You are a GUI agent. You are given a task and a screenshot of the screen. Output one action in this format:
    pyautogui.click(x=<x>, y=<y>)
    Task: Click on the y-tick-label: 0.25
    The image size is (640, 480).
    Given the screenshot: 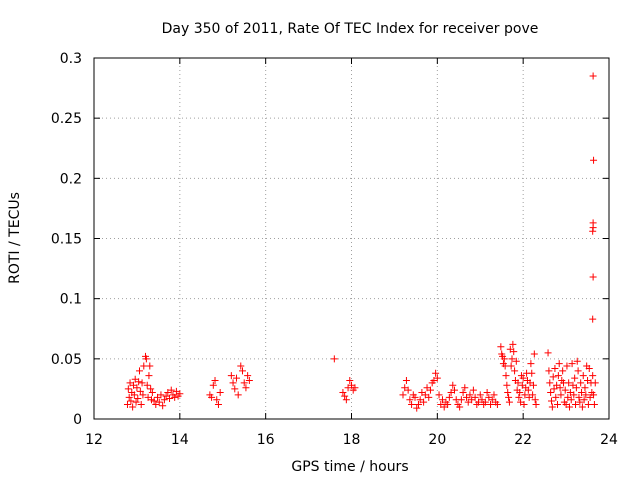 What is the action you would take?
    pyautogui.click(x=66, y=119)
    